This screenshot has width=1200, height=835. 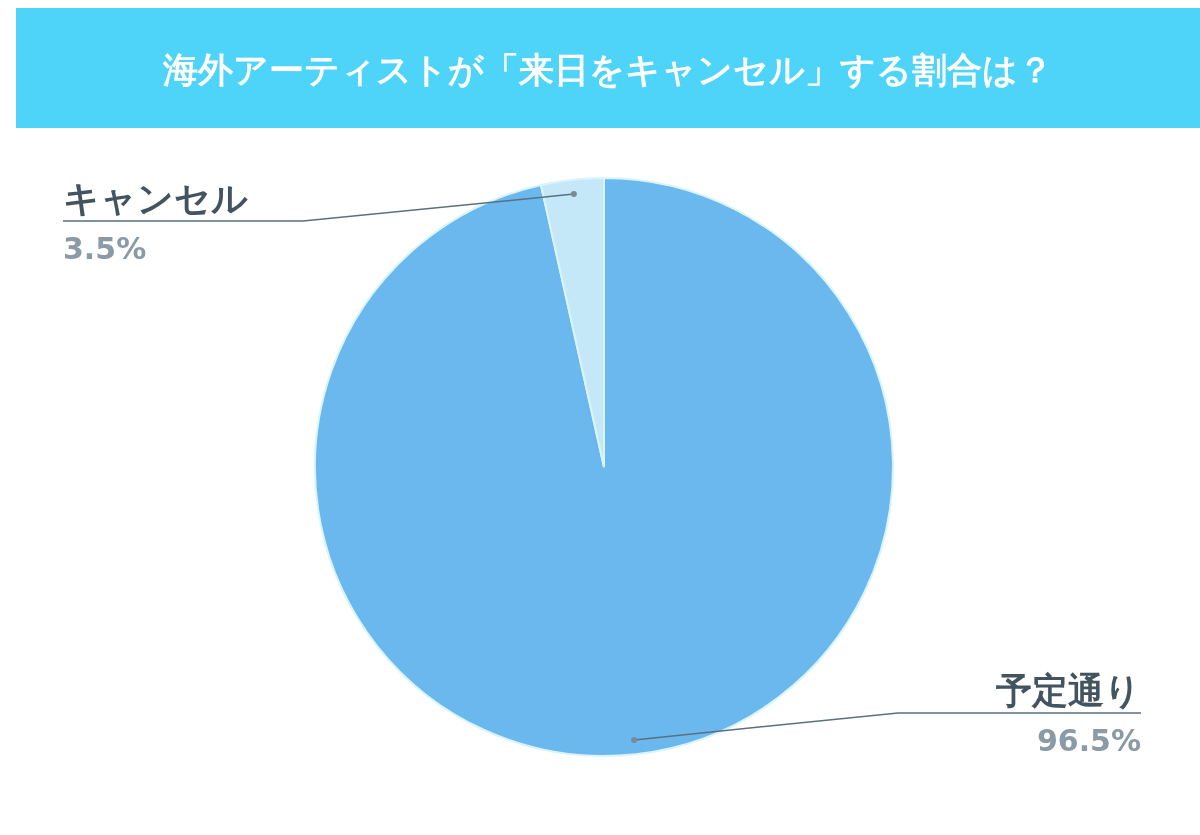 I want to click on slice-label: キャンセル, so click(x=155, y=199).